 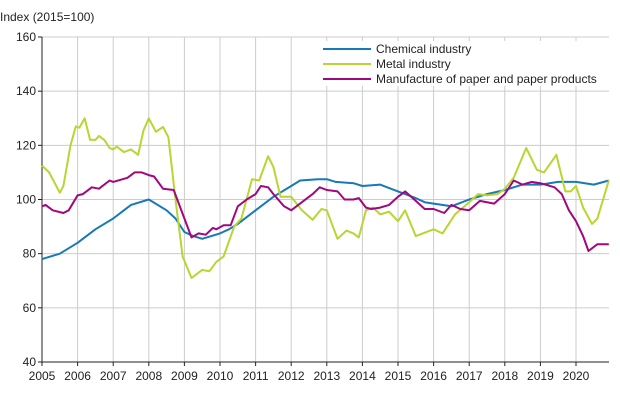 What do you see at coordinates (47, 17) in the screenshot?
I see `y-axis-label: Index (2015=100)` at bounding box center [47, 17].